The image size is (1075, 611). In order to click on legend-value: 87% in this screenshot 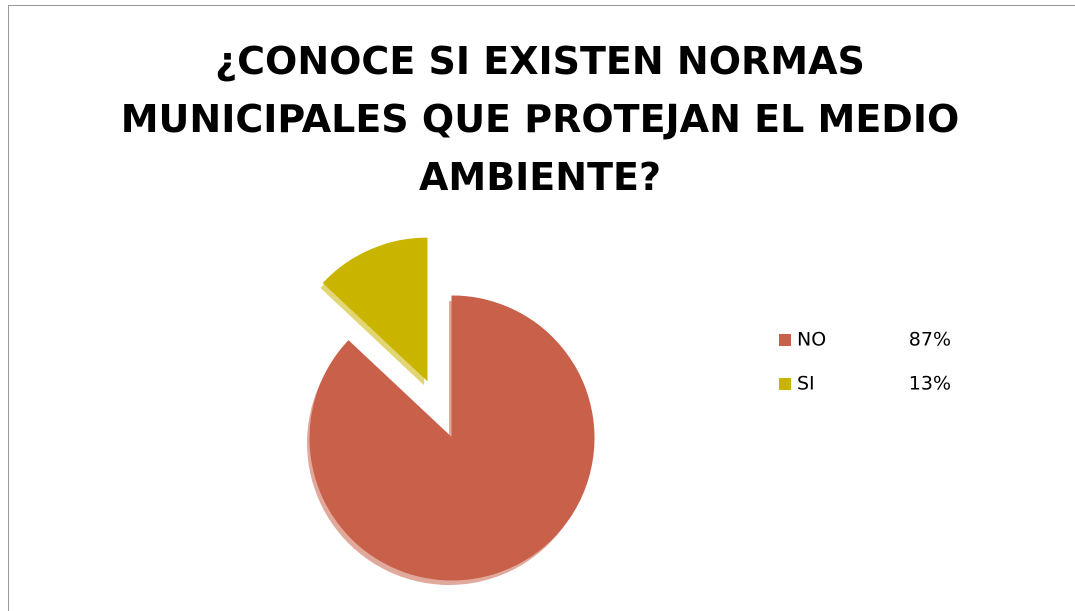, I will do `click(930, 340)`.